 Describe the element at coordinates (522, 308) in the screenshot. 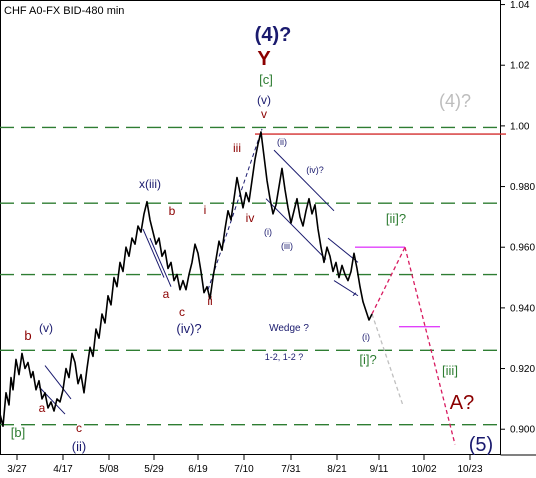

I see `y-tick-label-5: 0.940` at that location.